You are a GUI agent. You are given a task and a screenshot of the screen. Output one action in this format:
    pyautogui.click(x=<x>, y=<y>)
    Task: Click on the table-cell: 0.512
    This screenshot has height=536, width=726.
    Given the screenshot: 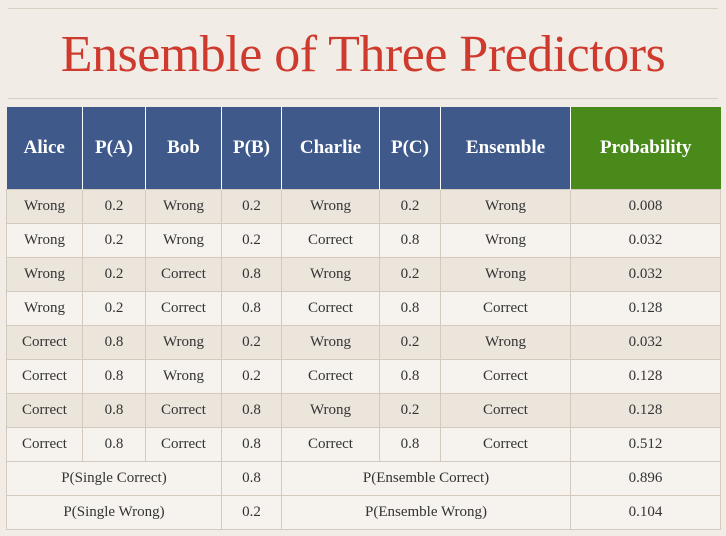 What is the action you would take?
    pyautogui.click(x=645, y=444)
    